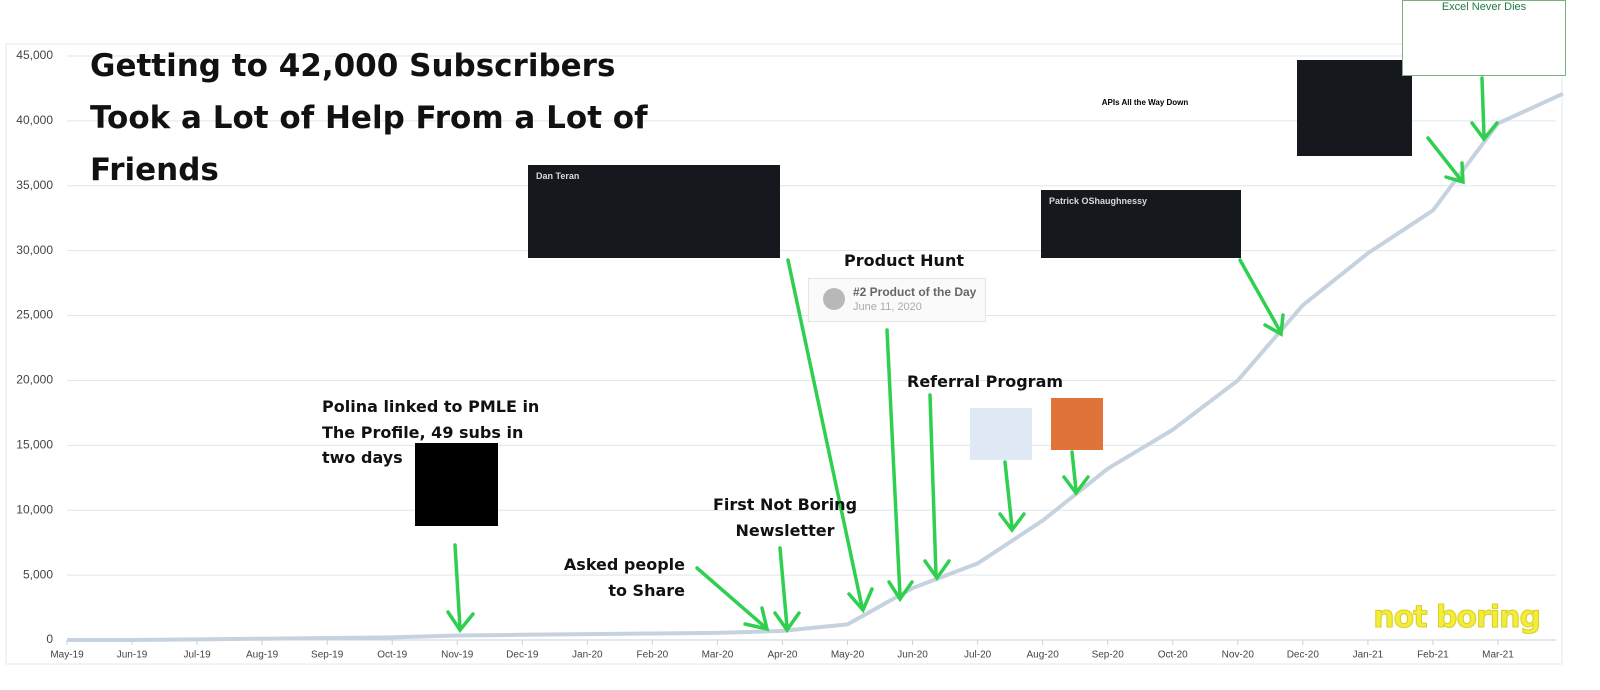 Image resolution: width=1600 pixels, height=690 pixels. I want to click on x-tick-label: May-20, so click(848, 655).